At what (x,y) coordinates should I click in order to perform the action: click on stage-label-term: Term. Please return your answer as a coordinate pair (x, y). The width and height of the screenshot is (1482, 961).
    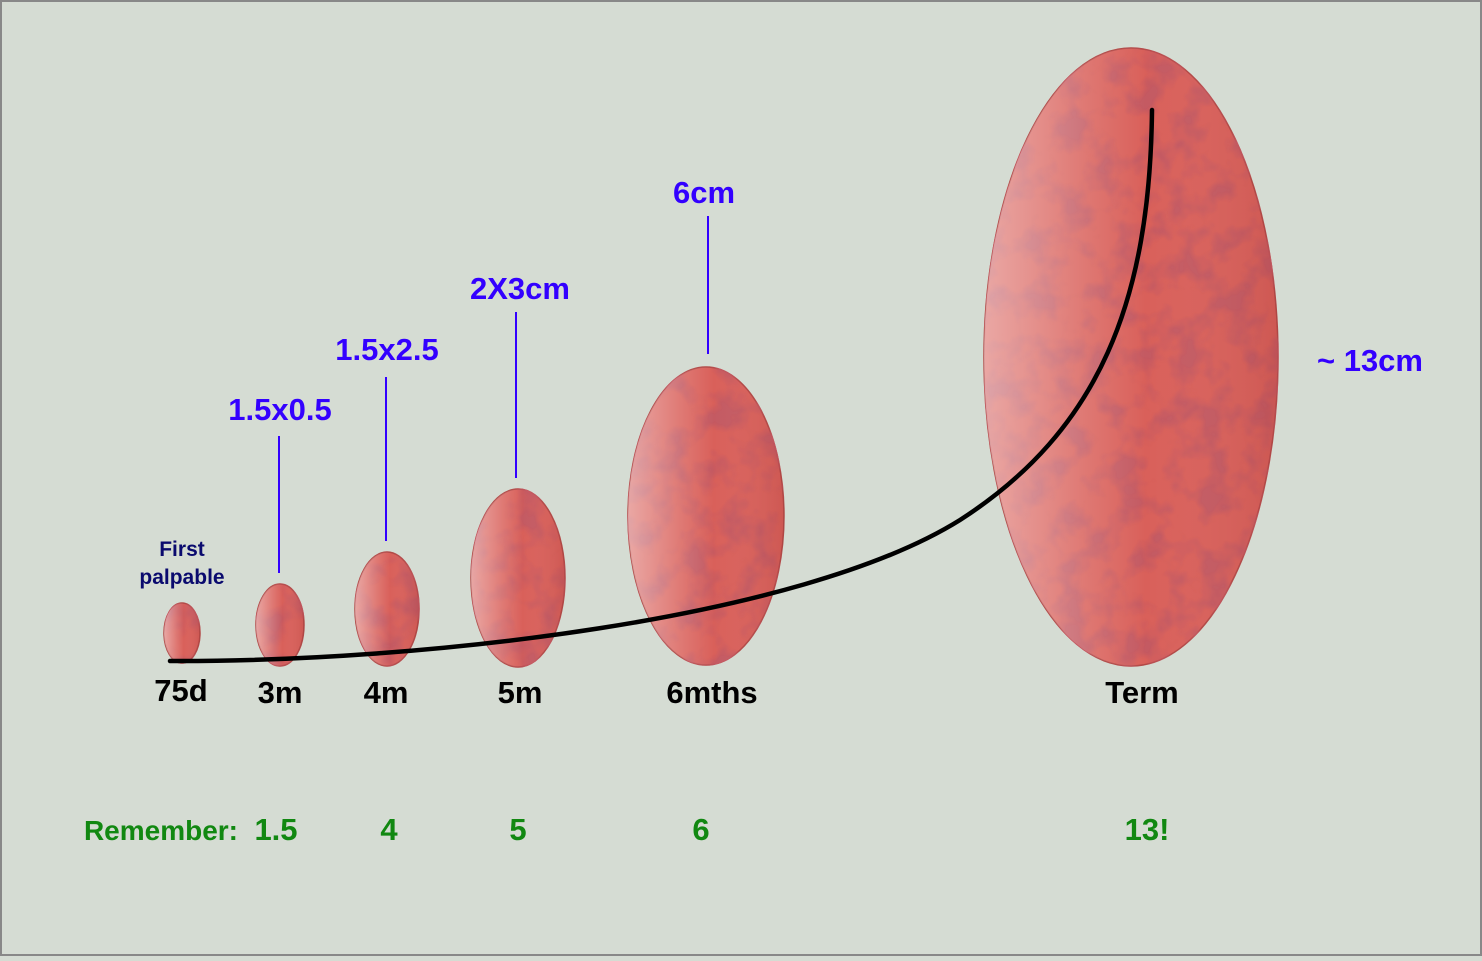
    Looking at the image, I should click on (1142, 692).